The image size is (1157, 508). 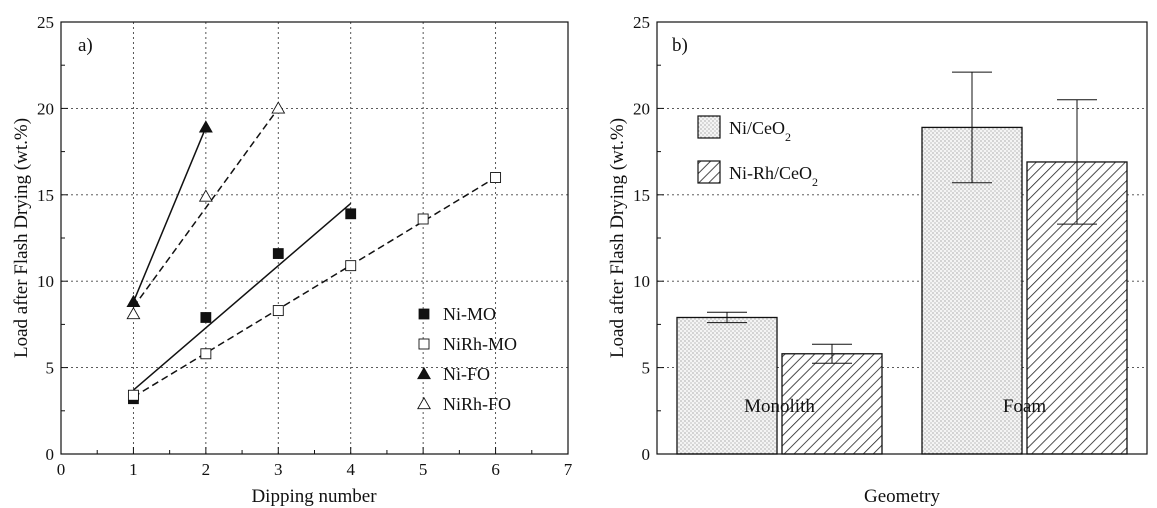 I want to click on panel-b-legend: Ni/CeO2 Ni-Rh/CeO2, so click(x=757, y=152).